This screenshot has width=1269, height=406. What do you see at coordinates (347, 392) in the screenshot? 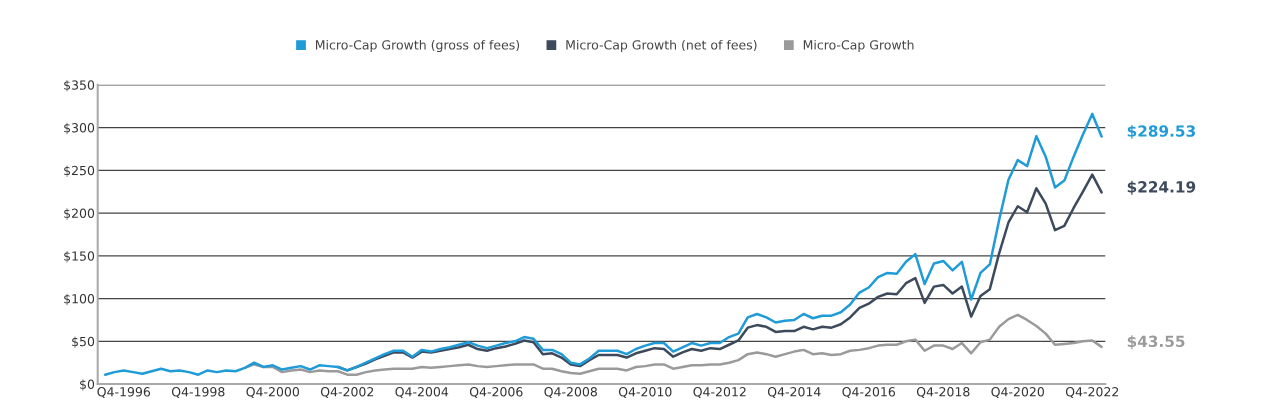
I see `x-tick-label: Q4-2002` at bounding box center [347, 392].